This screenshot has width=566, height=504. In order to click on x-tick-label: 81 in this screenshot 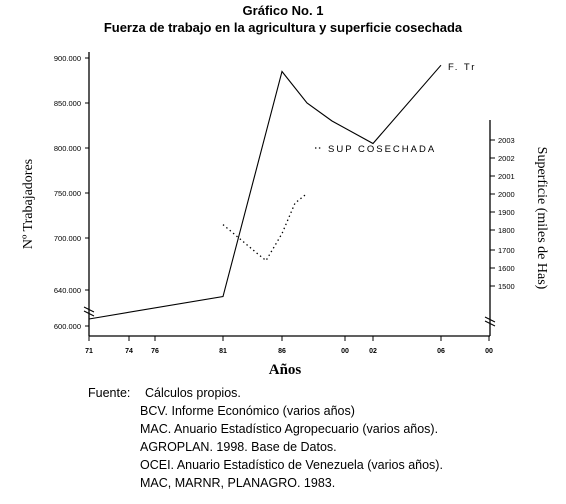, I will do `click(223, 351)`.